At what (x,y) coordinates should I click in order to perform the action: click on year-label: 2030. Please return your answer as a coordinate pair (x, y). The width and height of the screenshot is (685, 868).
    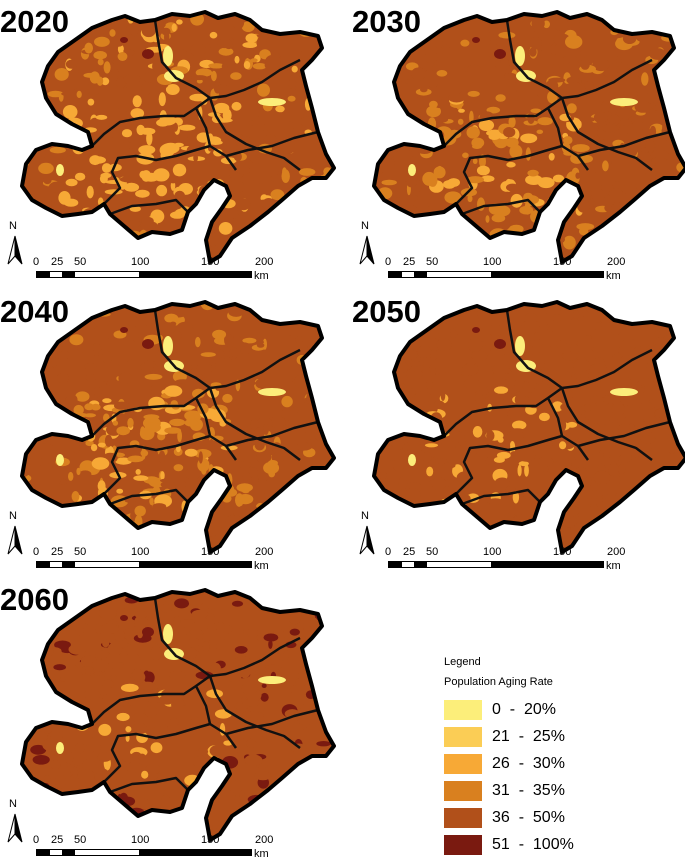
    Looking at the image, I should click on (386, 22).